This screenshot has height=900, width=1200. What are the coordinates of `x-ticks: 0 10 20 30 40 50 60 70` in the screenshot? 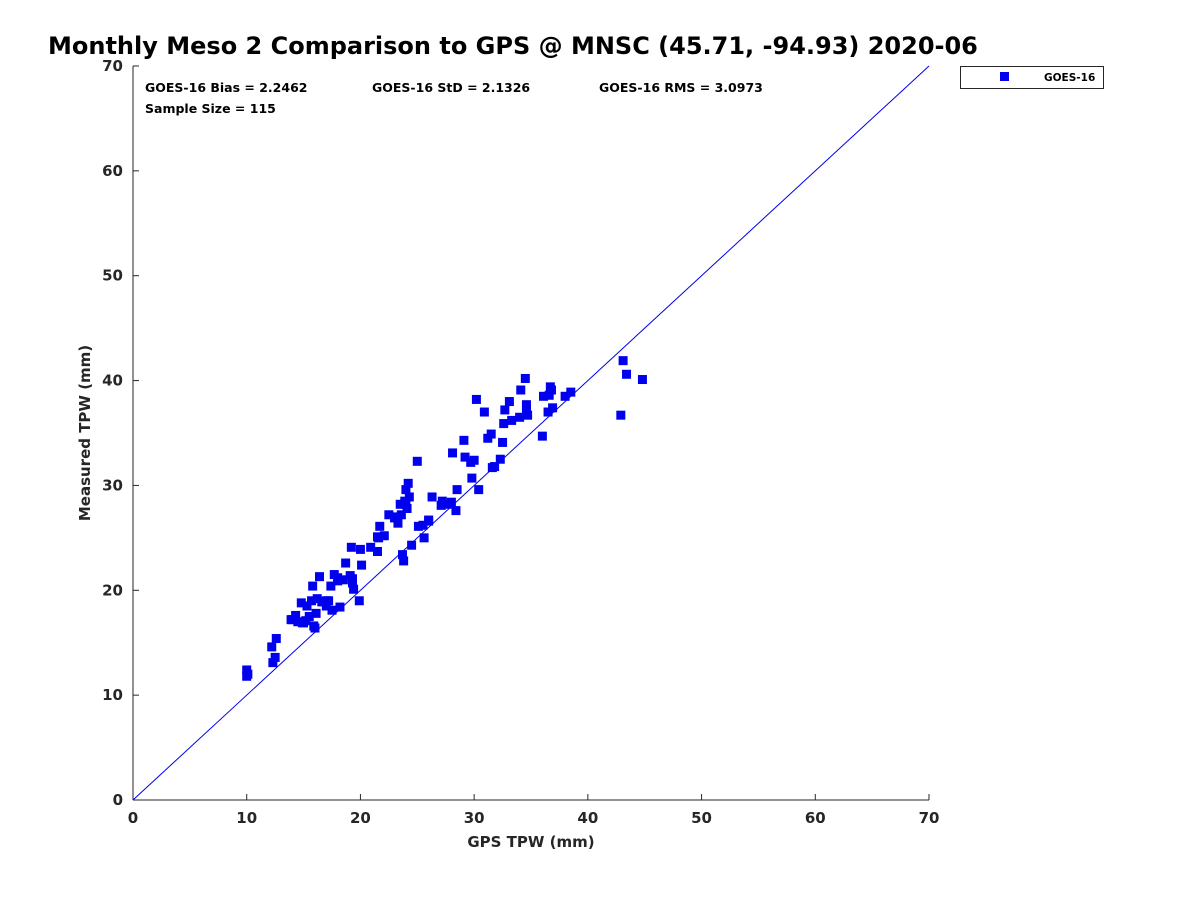 It's located at (534, 810).